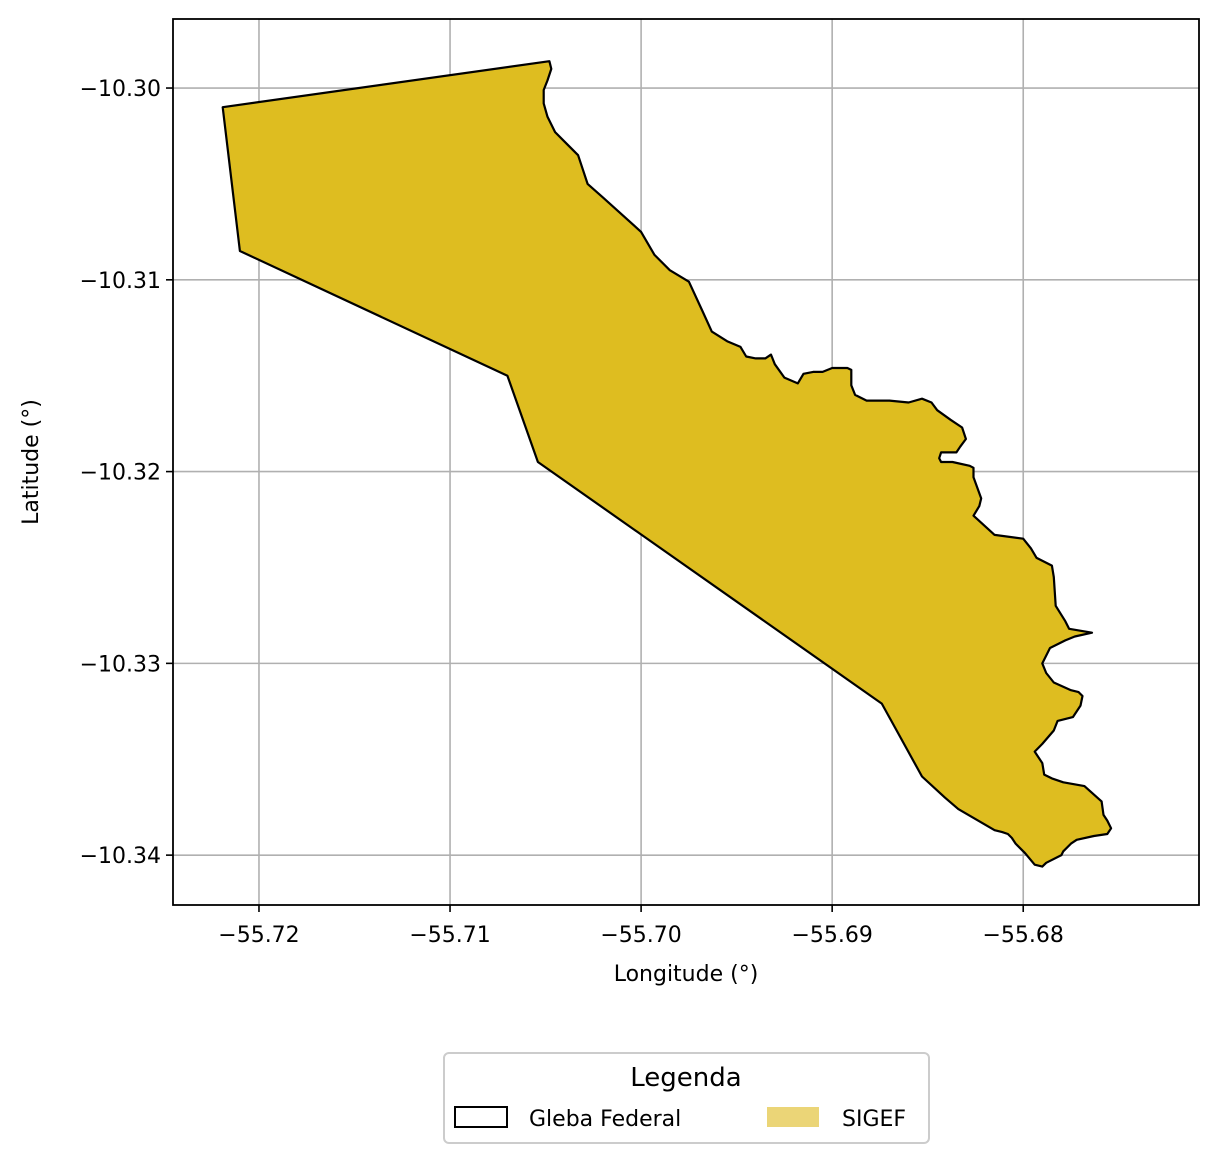 This screenshot has width=1218, height=1163. Describe the element at coordinates (1023, 935) in the screenshot. I see `x-tick-label: −55.68` at that location.